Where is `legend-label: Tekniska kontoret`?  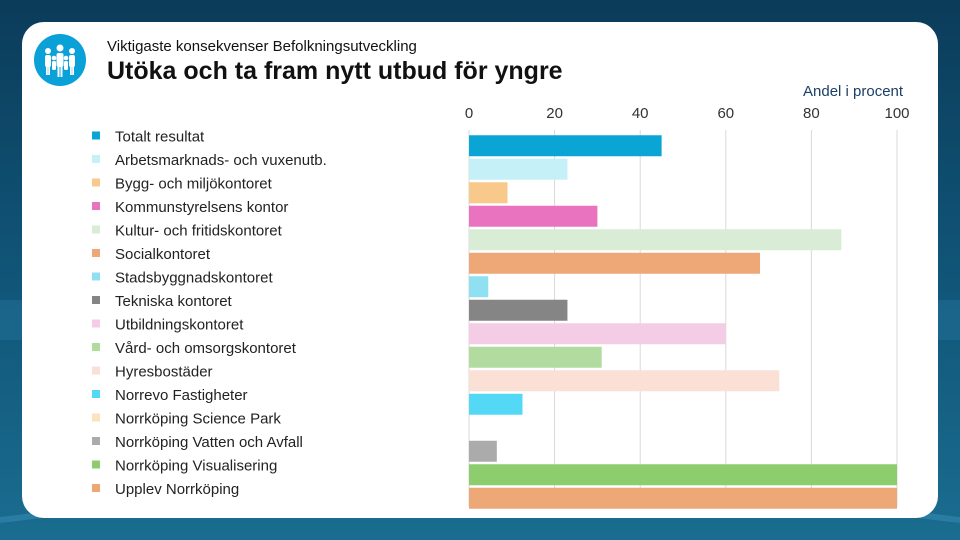 legend-label: Tekniska kontoret is located at coordinates (174, 301).